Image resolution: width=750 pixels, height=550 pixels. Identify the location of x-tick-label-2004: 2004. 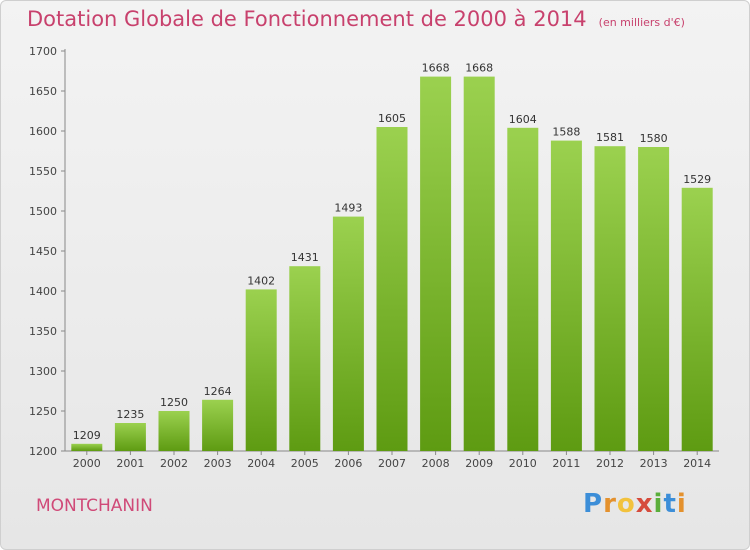
(261, 463).